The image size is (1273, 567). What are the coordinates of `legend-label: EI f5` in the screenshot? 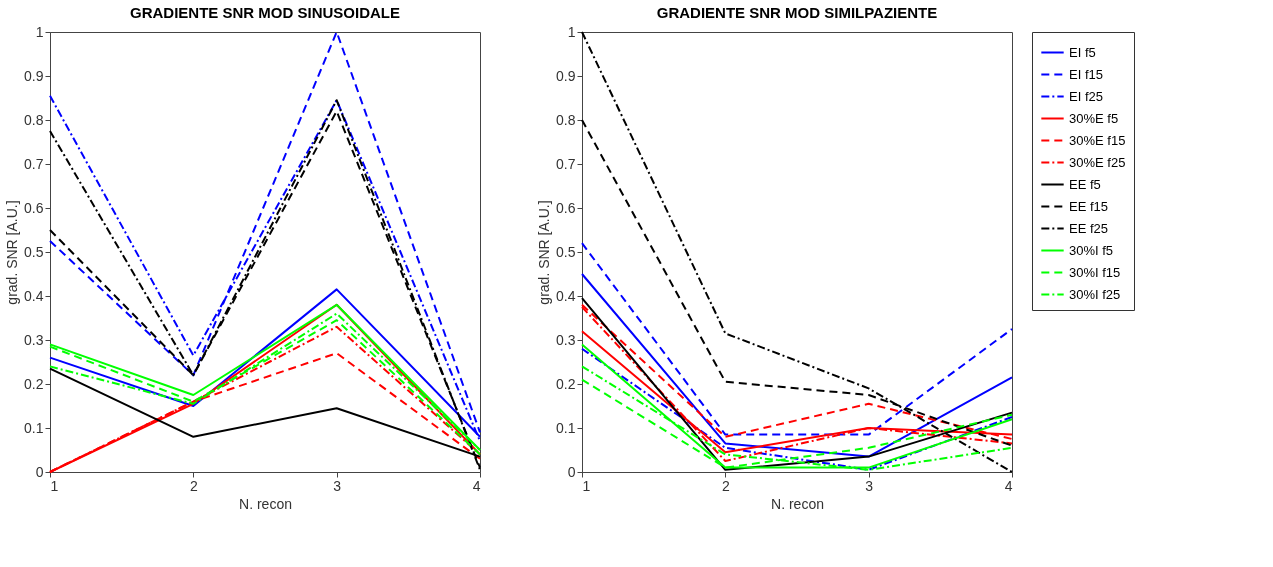 It's located at (1082, 52).